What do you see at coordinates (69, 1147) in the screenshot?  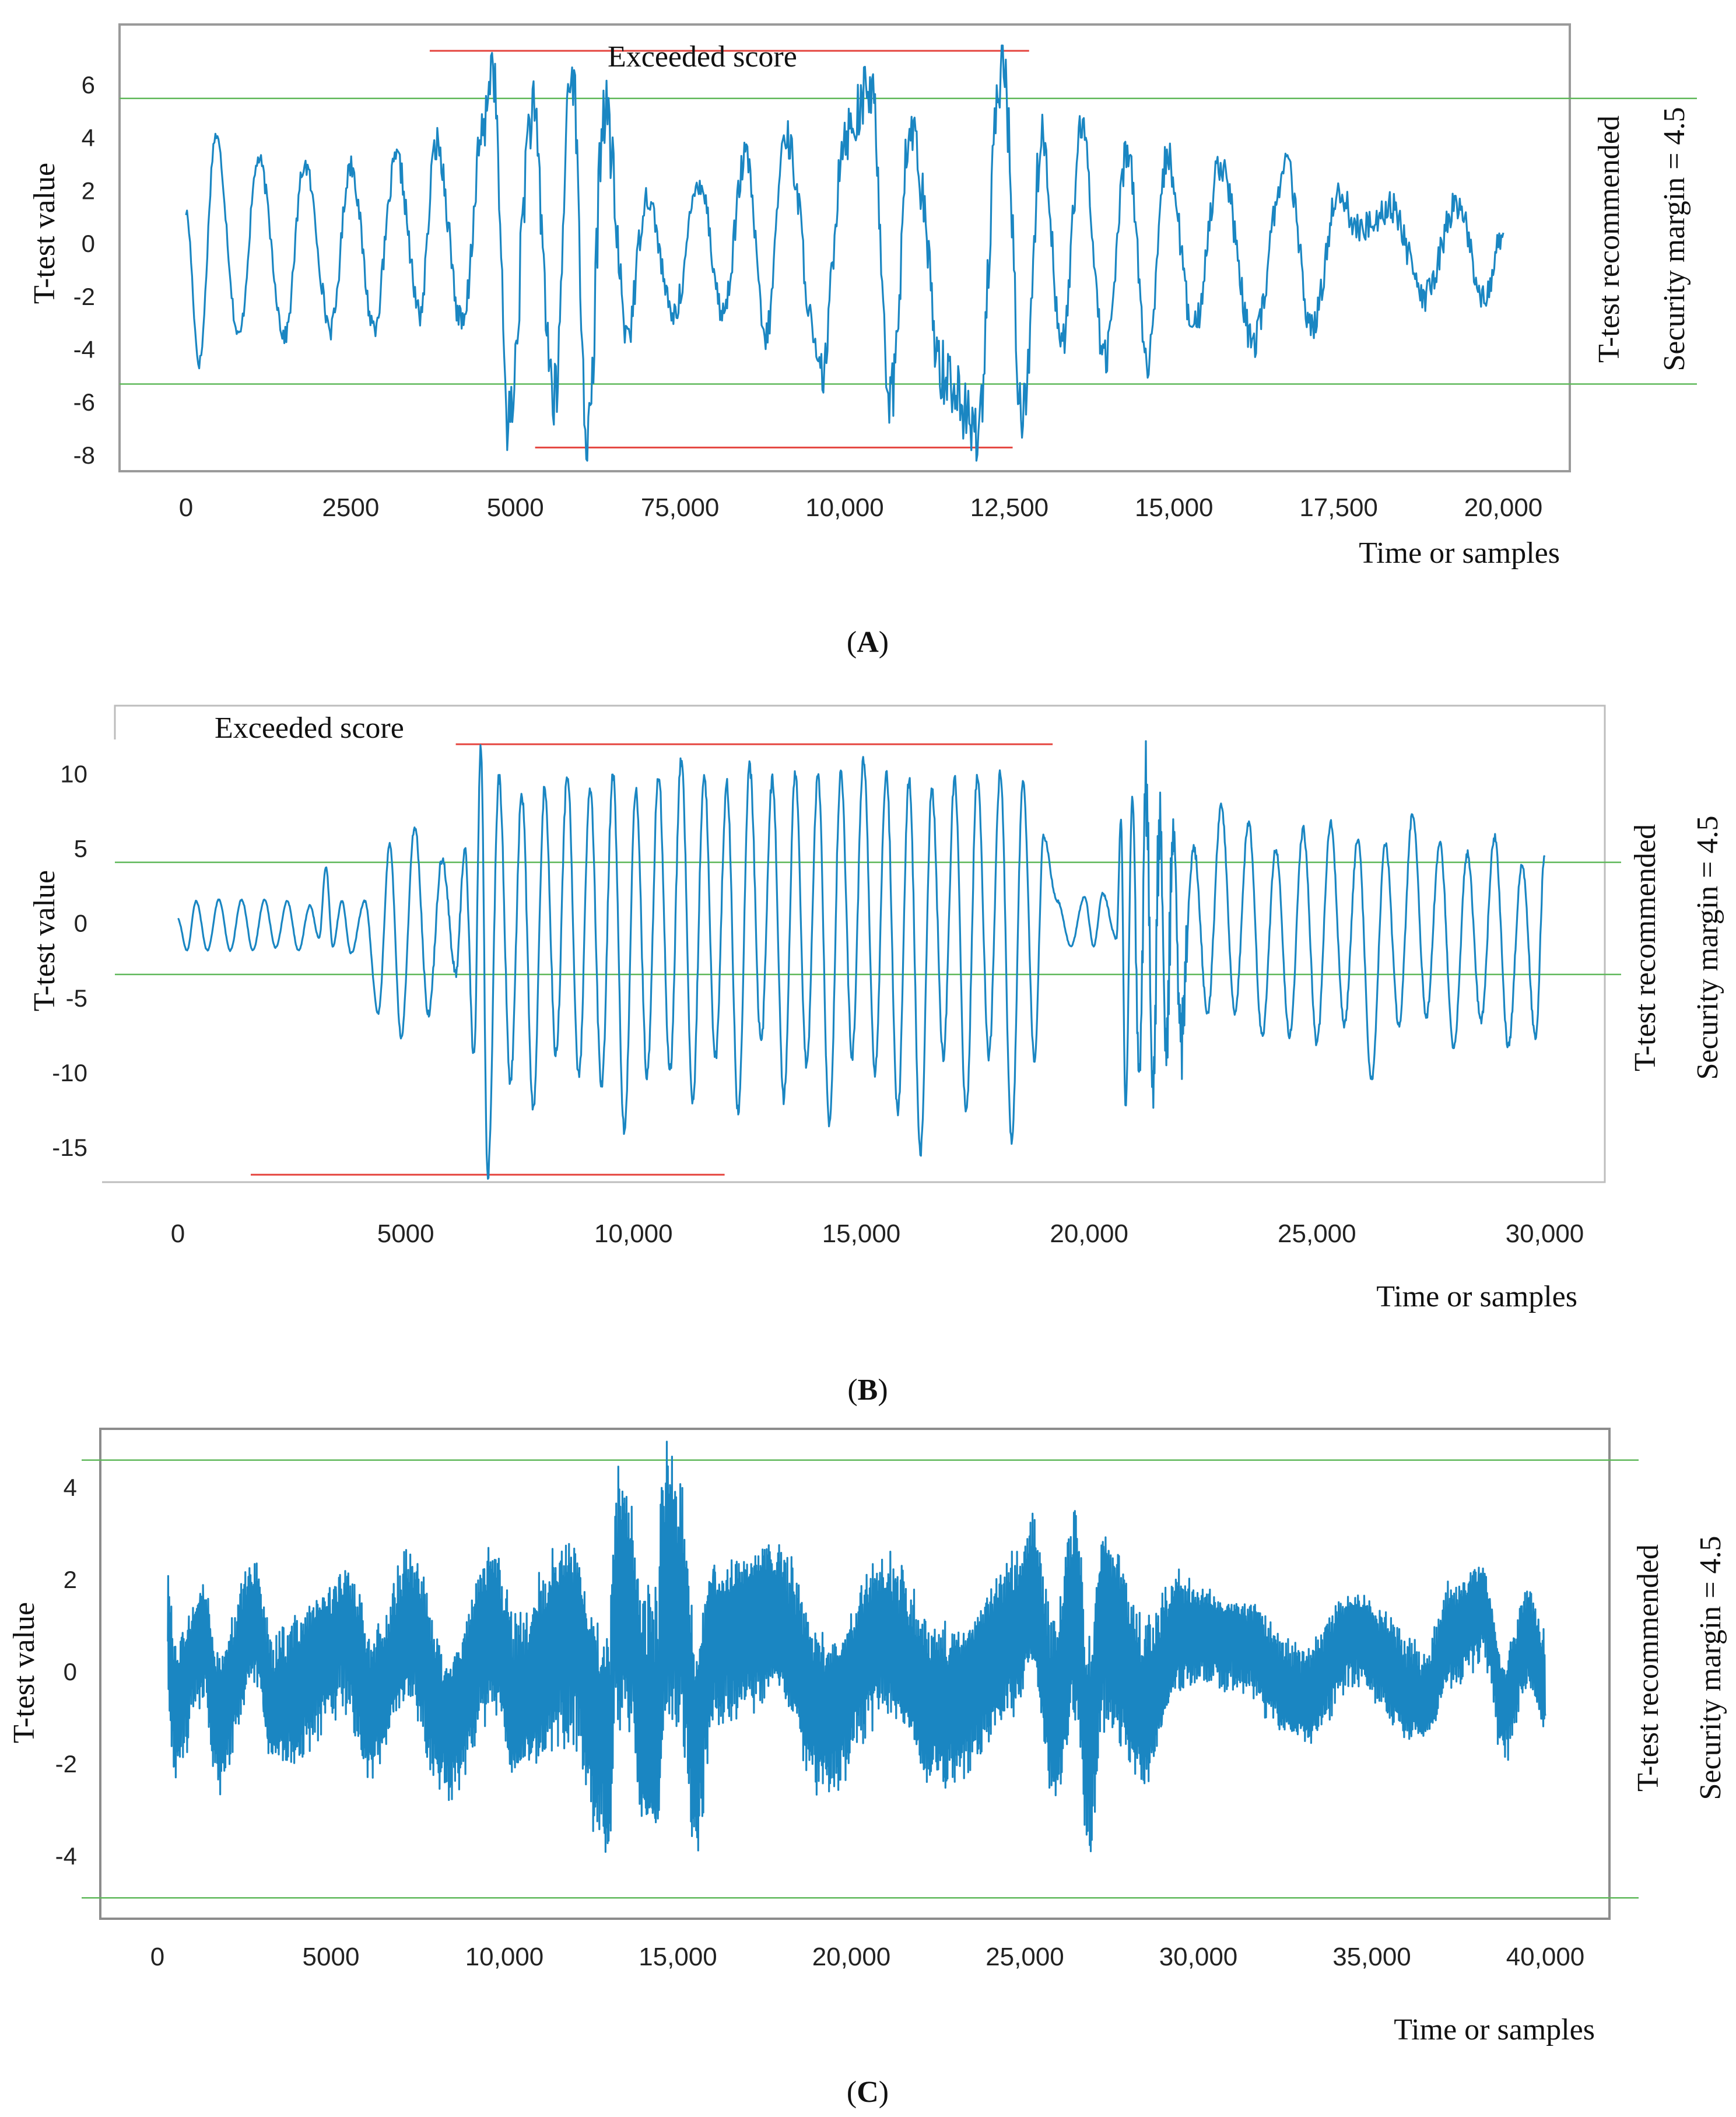 I see `y-tick-label: -15` at bounding box center [69, 1147].